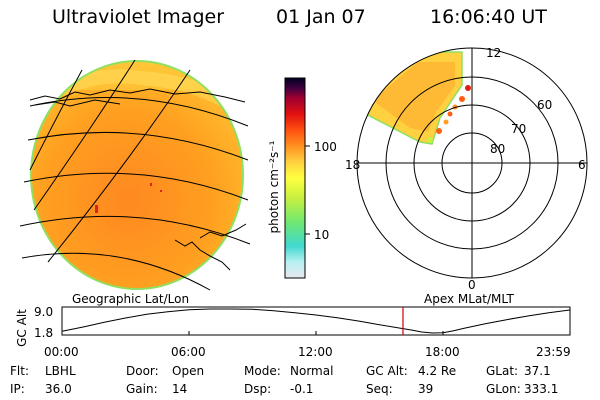  Describe the element at coordinates (494, 53) in the screenshot. I see `mlt-label-12: 12` at that location.